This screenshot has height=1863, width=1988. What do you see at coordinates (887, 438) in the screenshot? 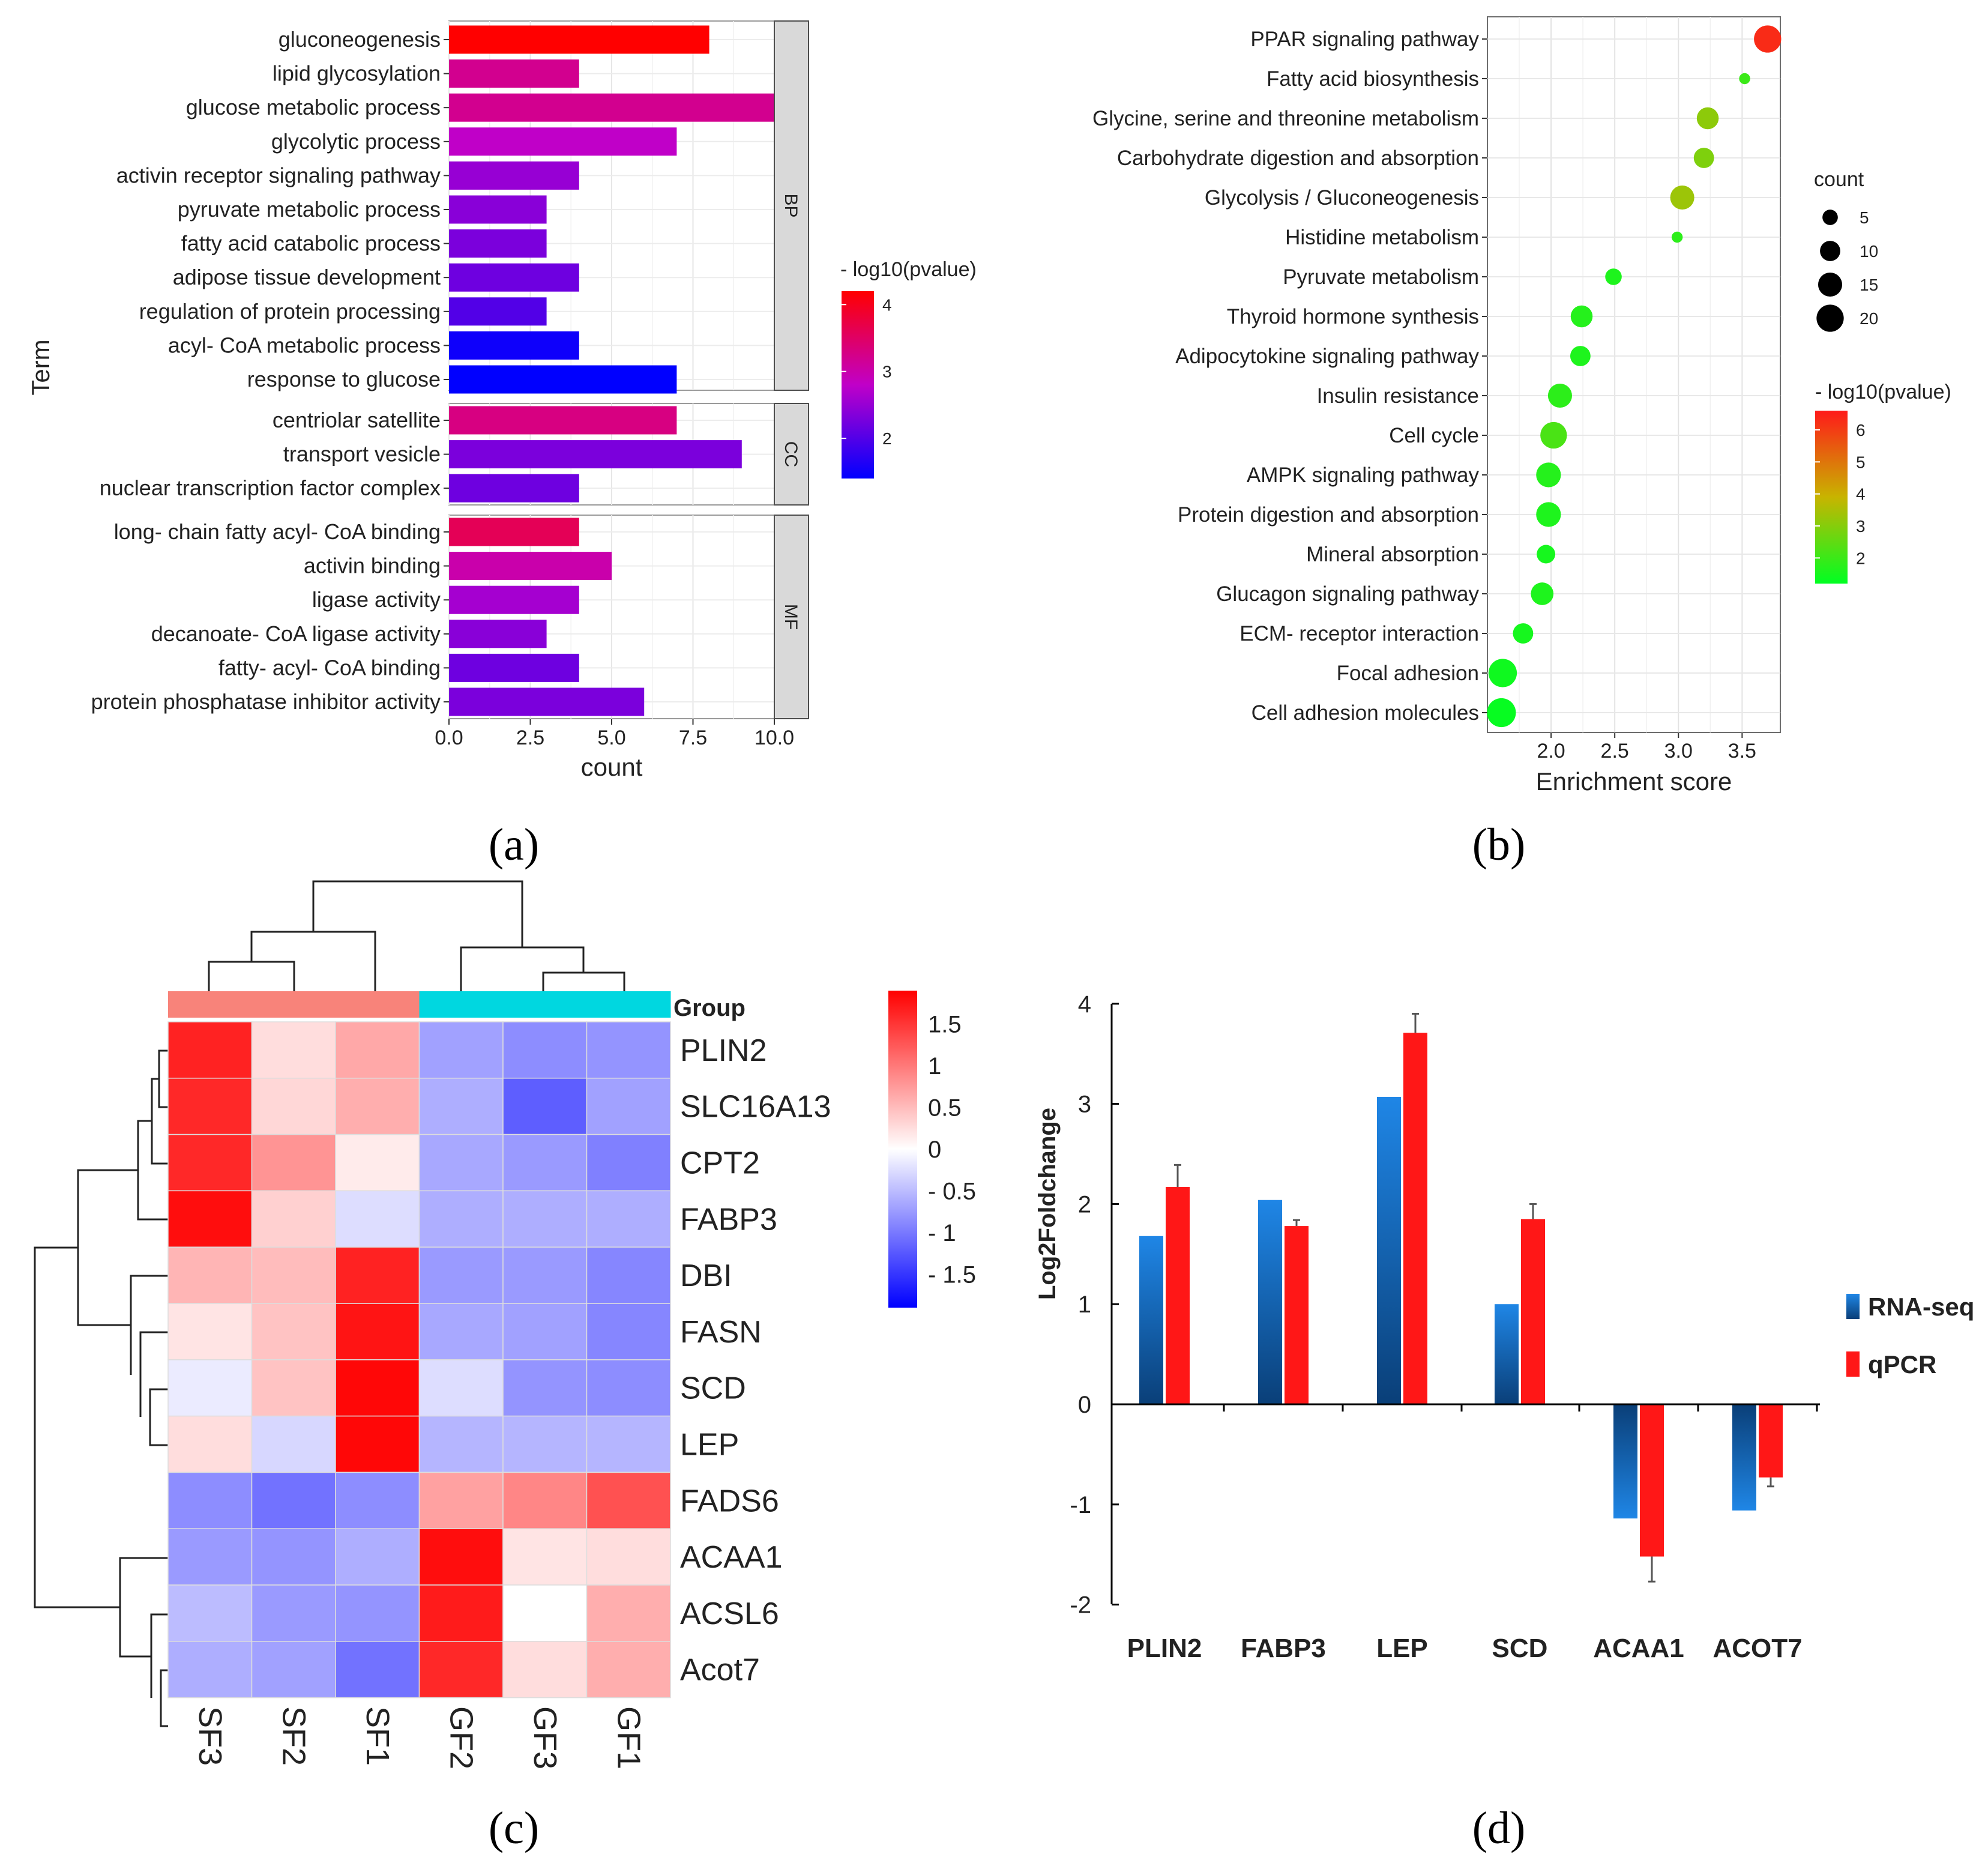
I see `panel-a-colorbar-tick-label: 2` at bounding box center [887, 438].